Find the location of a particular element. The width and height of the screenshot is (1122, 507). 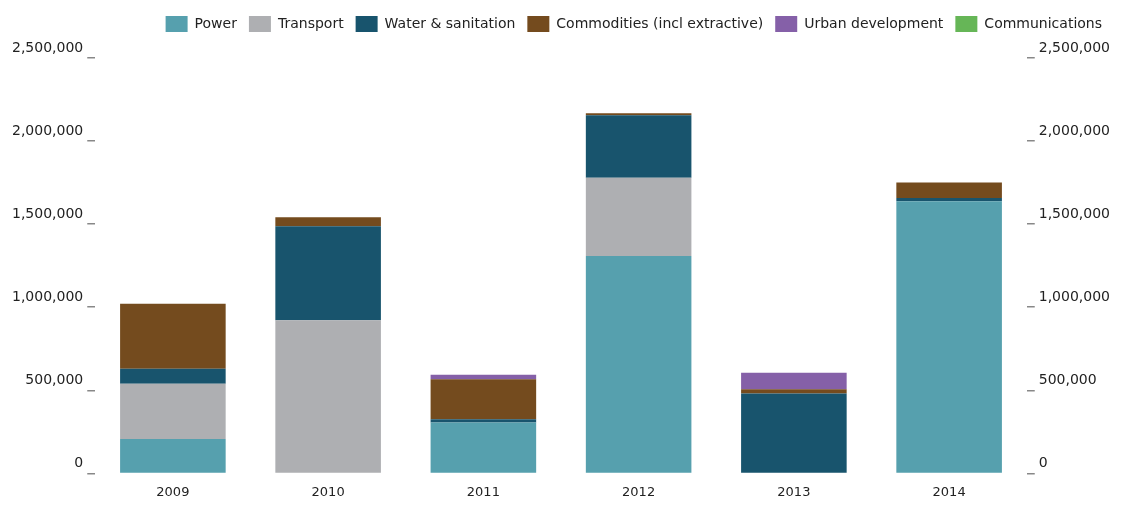

legend-label: Commodities (incl extractive) is located at coordinates (660, 22).